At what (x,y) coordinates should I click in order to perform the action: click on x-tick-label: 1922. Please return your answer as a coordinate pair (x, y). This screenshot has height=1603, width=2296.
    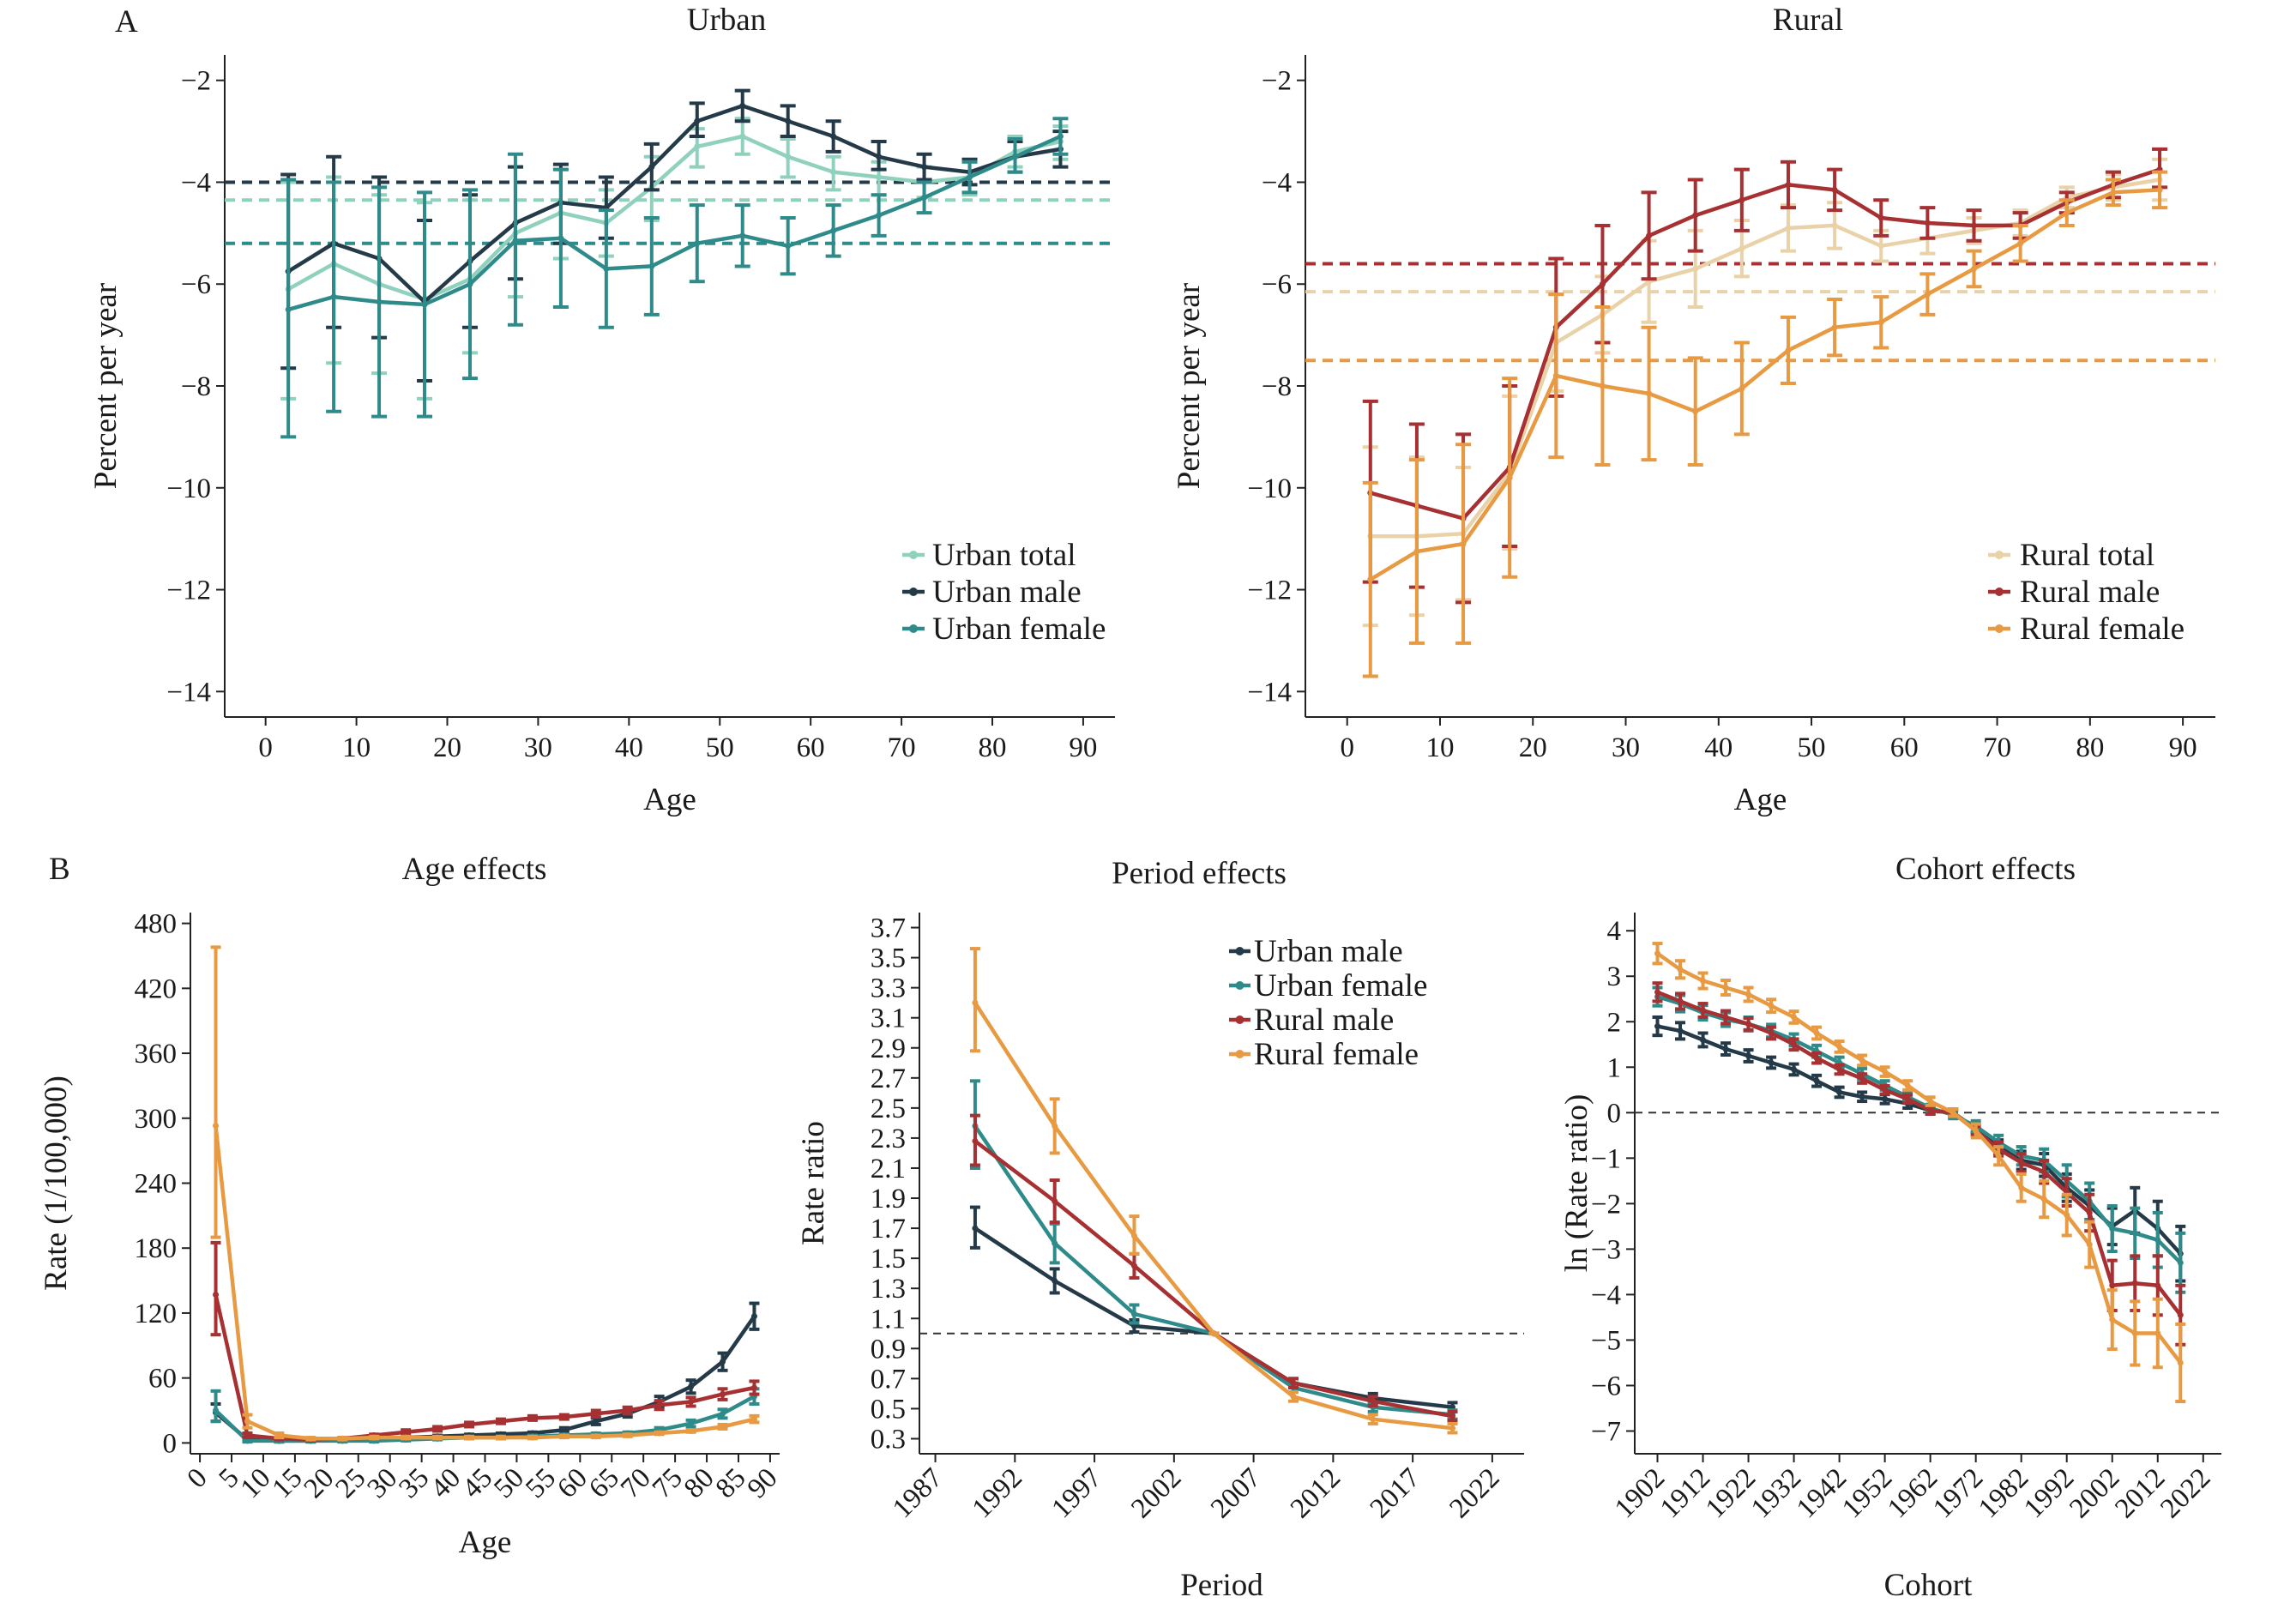
    Looking at the image, I should click on (1731, 1493).